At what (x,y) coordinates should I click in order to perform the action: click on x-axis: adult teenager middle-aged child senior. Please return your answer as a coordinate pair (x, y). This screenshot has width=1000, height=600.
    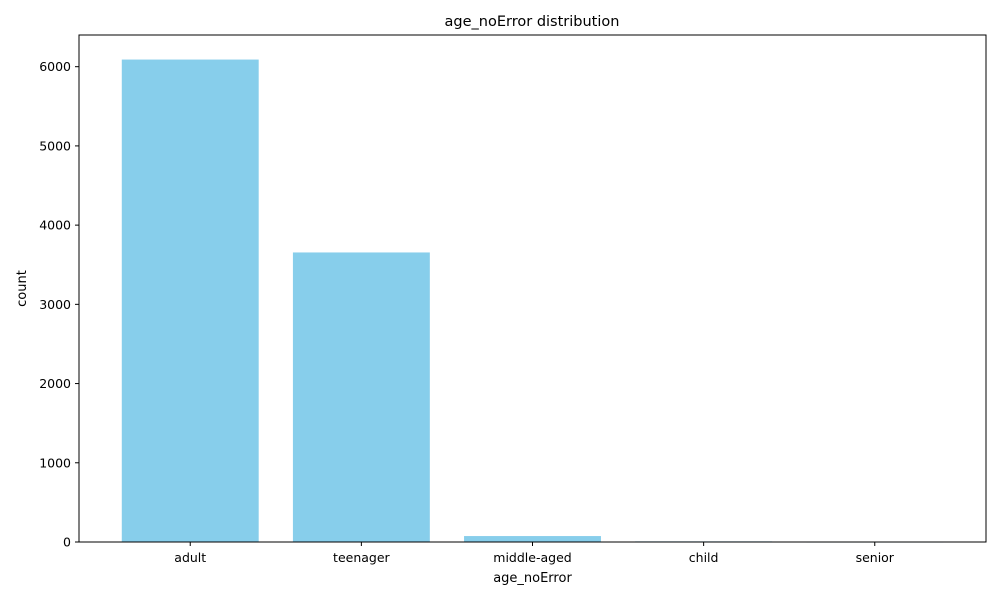
    Looking at the image, I should click on (534, 553).